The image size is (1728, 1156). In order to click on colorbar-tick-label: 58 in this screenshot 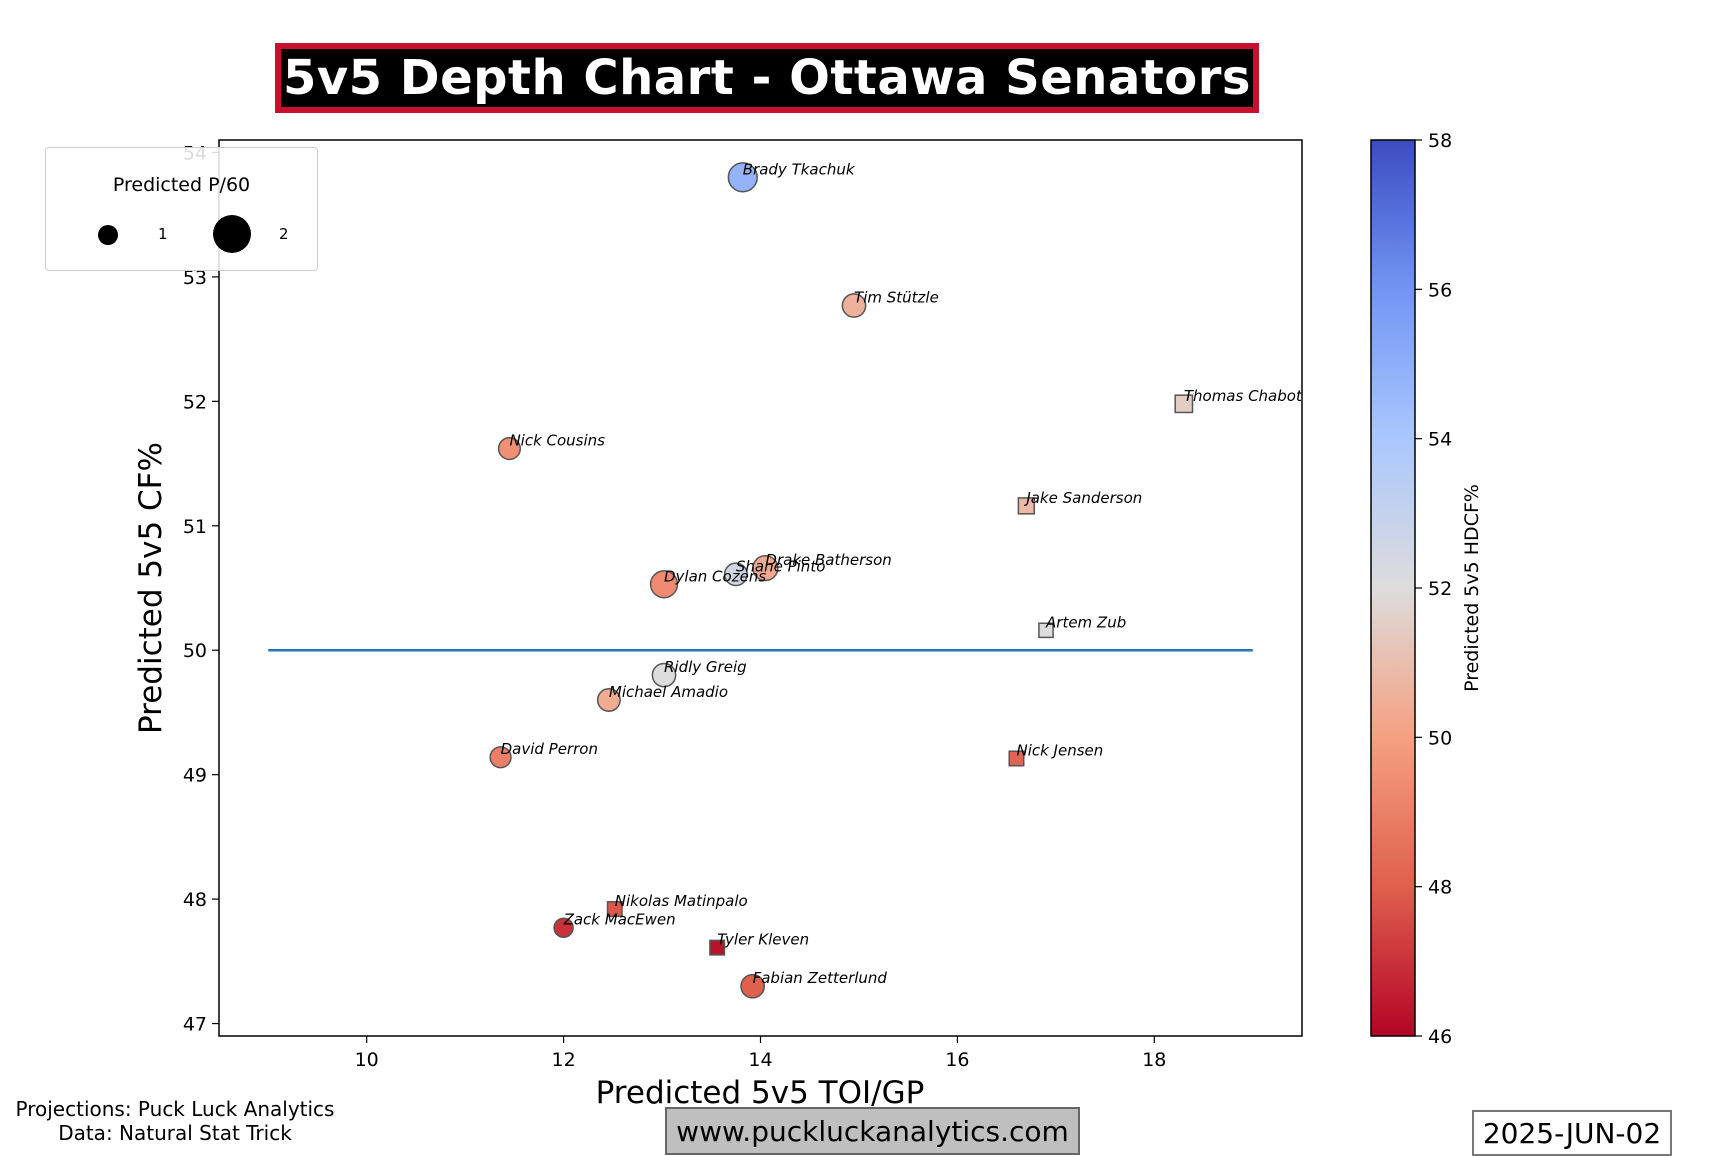, I will do `click(1440, 141)`.